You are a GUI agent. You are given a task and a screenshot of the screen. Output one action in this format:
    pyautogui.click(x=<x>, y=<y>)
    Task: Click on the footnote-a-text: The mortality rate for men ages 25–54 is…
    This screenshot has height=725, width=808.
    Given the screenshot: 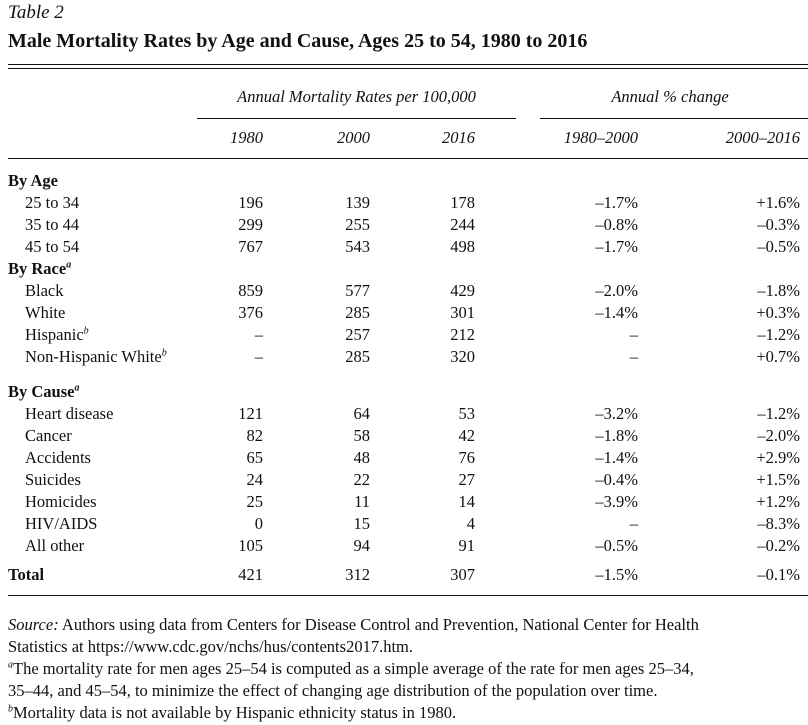 What is the action you would take?
    pyautogui.click(x=353, y=668)
    